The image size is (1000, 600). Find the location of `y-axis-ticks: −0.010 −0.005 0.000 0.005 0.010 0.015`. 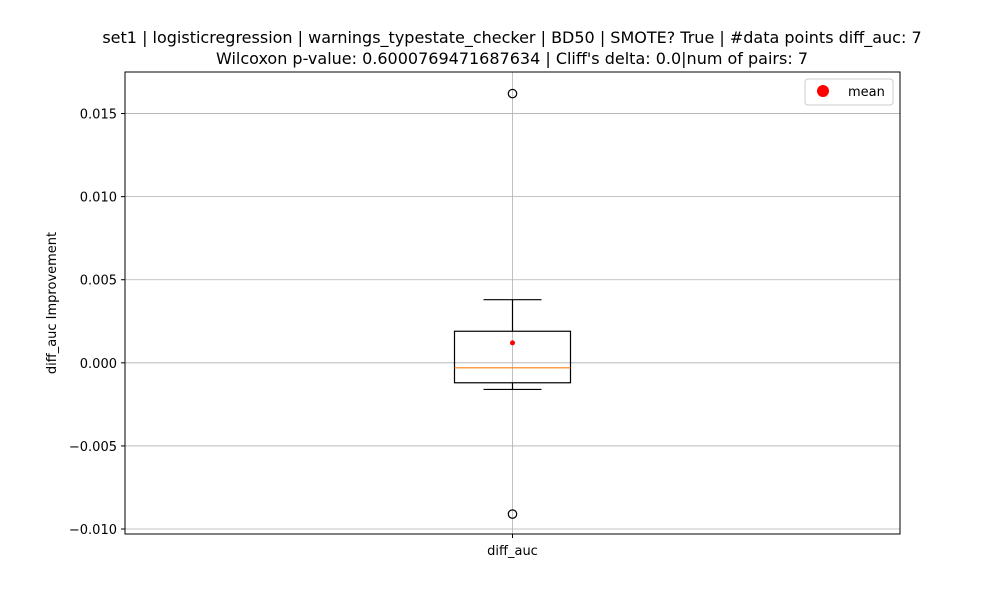

y-axis-ticks: −0.010 −0.005 0.000 0.005 0.010 0.015 is located at coordinates (97, 323).